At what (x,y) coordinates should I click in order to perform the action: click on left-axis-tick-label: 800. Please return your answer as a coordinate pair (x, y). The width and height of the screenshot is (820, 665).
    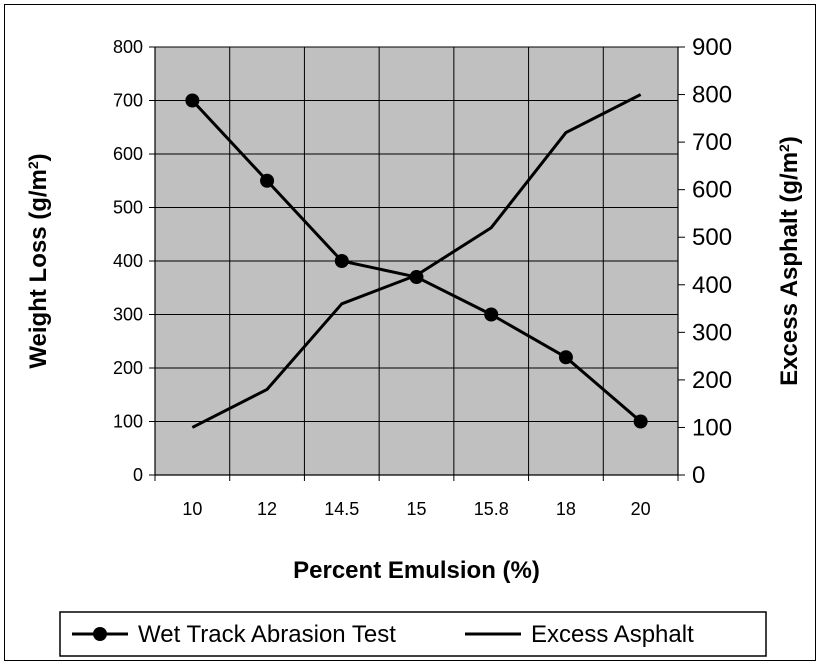
    Looking at the image, I should click on (128, 47).